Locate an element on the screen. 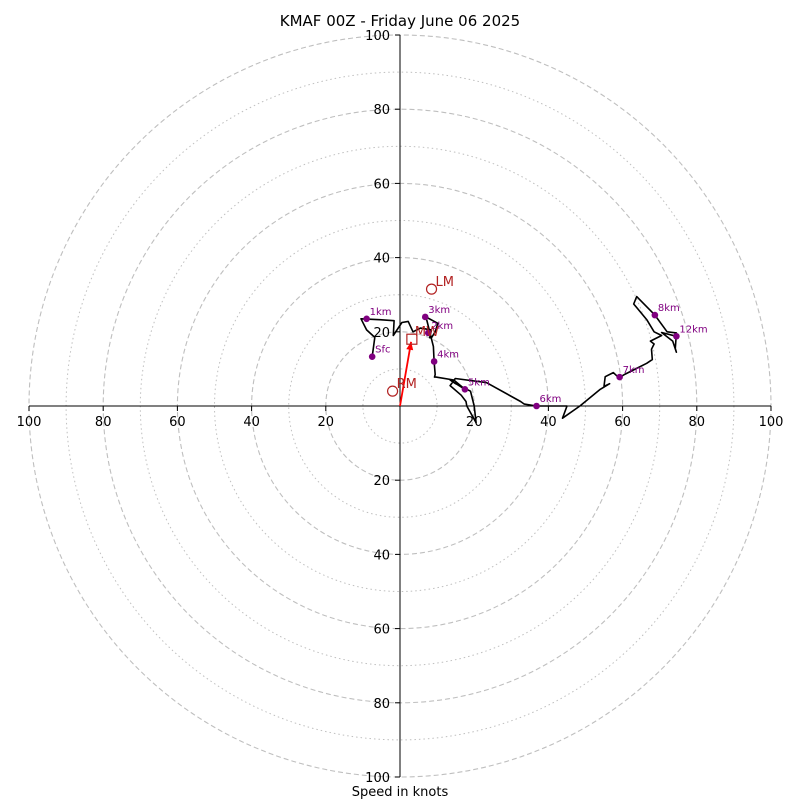 This screenshot has width=800, height=800. height-marker-label: Sfc is located at coordinates (382, 350).